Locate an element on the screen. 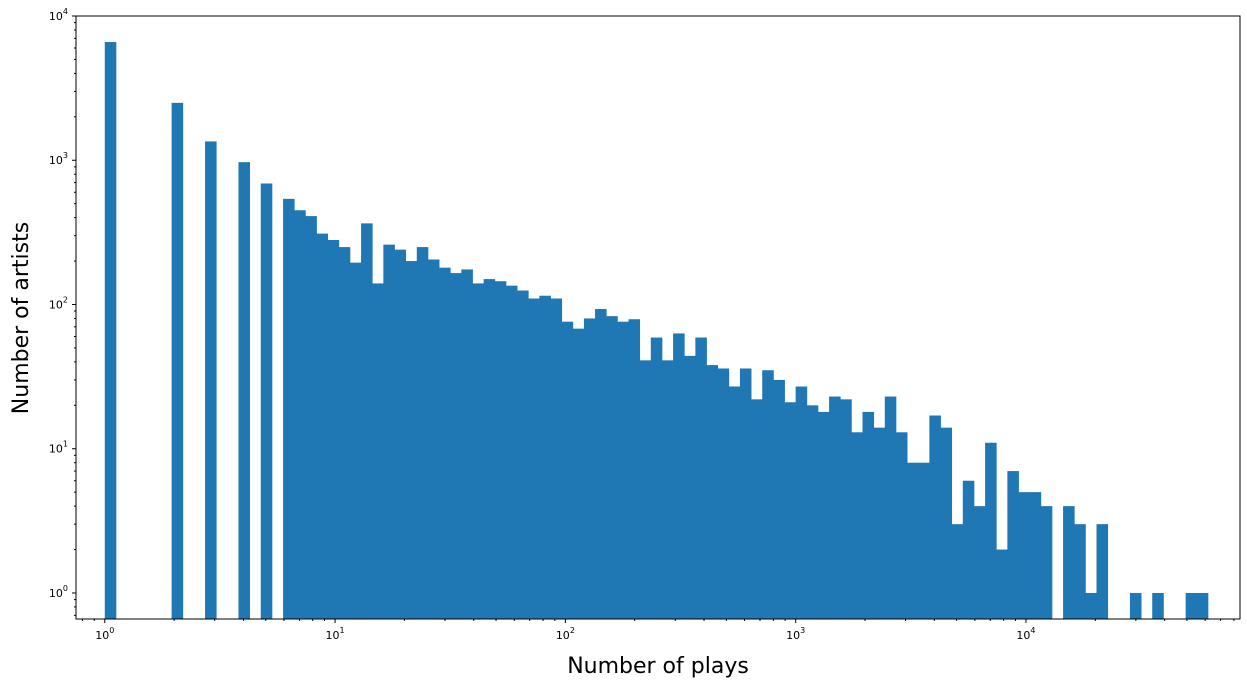 This screenshot has width=1247, height=687. x-tick-label: 10¹ is located at coordinates (335, 634).